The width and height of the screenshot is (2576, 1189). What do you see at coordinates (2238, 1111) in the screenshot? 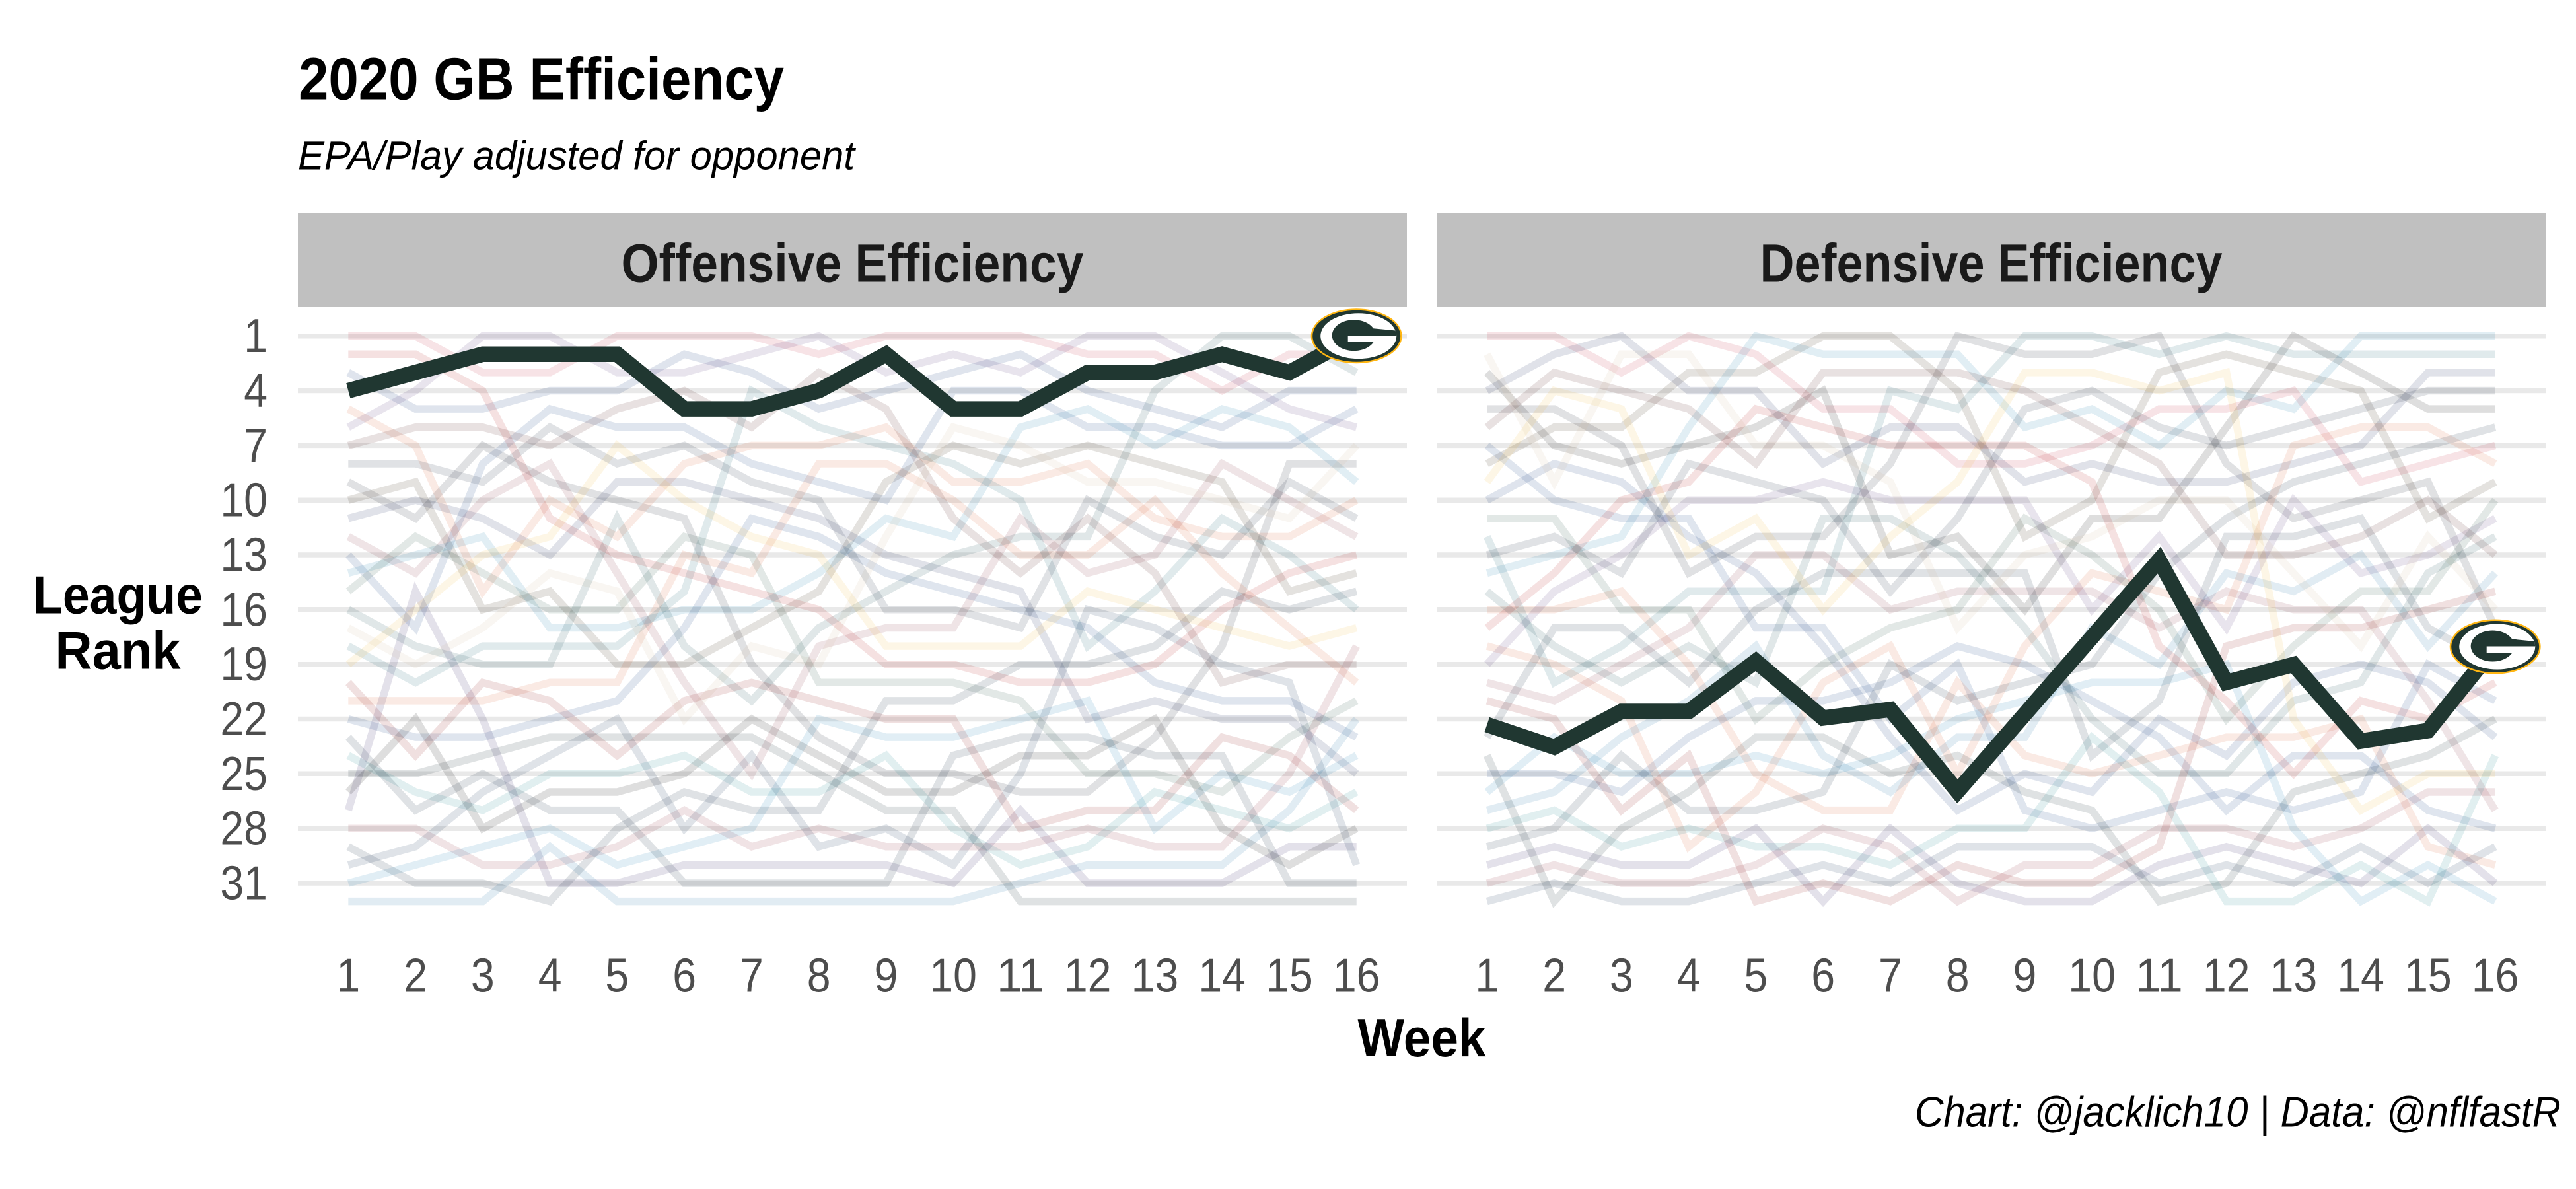
I see `svg-text:Chart: @jacklich10 | Data: @nf: Chart: @jacklich10 | Data: @nflfastR` at bounding box center [2238, 1111].